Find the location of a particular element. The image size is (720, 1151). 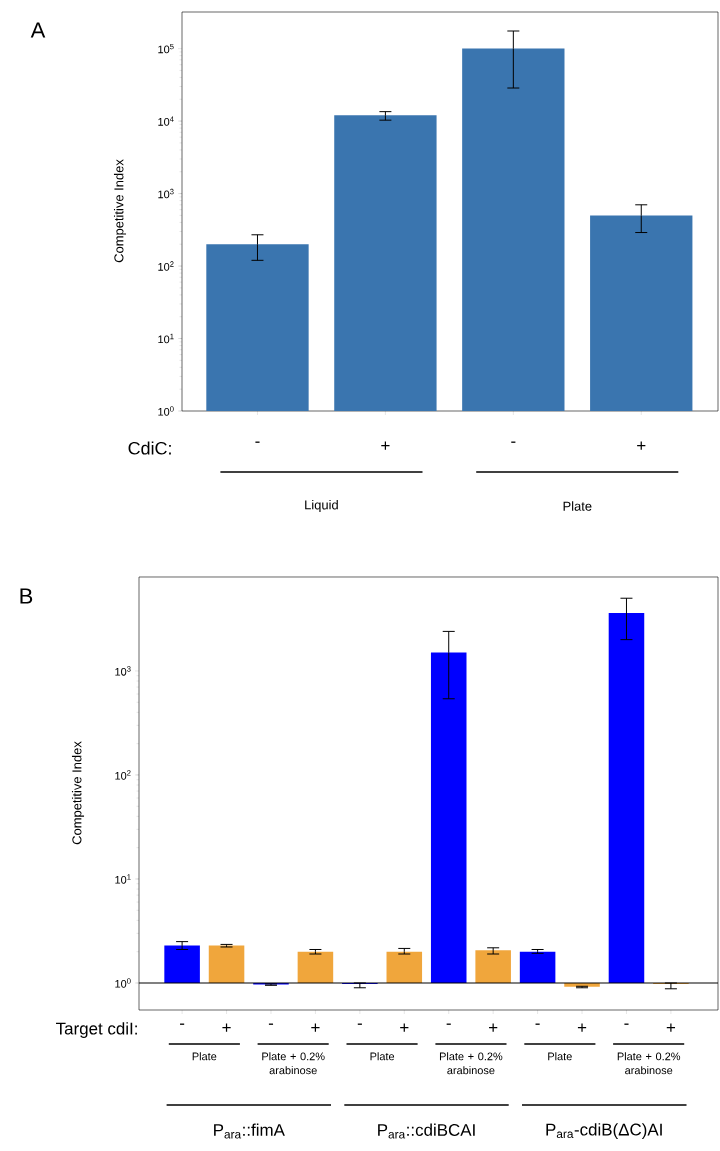

chart-title: A is located at coordinates (38, 30).